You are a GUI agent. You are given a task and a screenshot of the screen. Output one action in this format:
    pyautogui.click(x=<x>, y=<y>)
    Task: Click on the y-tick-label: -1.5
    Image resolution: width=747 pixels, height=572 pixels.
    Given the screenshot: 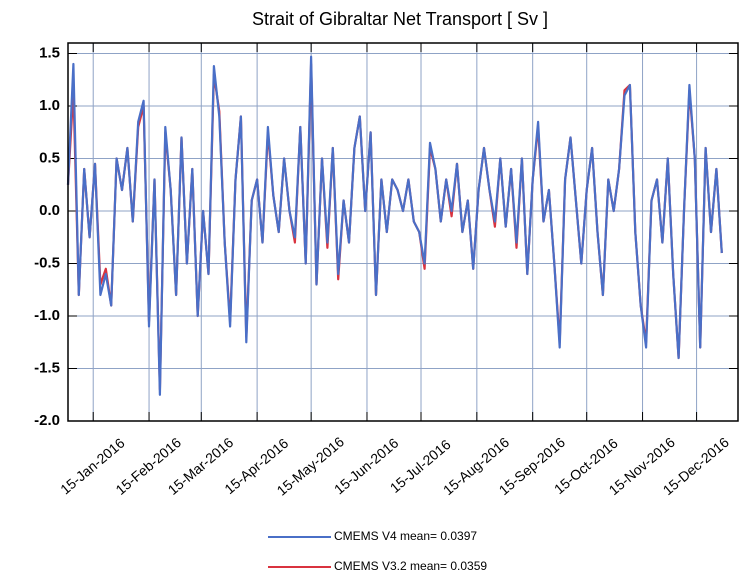 What is the action you would take?
    pyautogui.click(x=47, y=367)
    